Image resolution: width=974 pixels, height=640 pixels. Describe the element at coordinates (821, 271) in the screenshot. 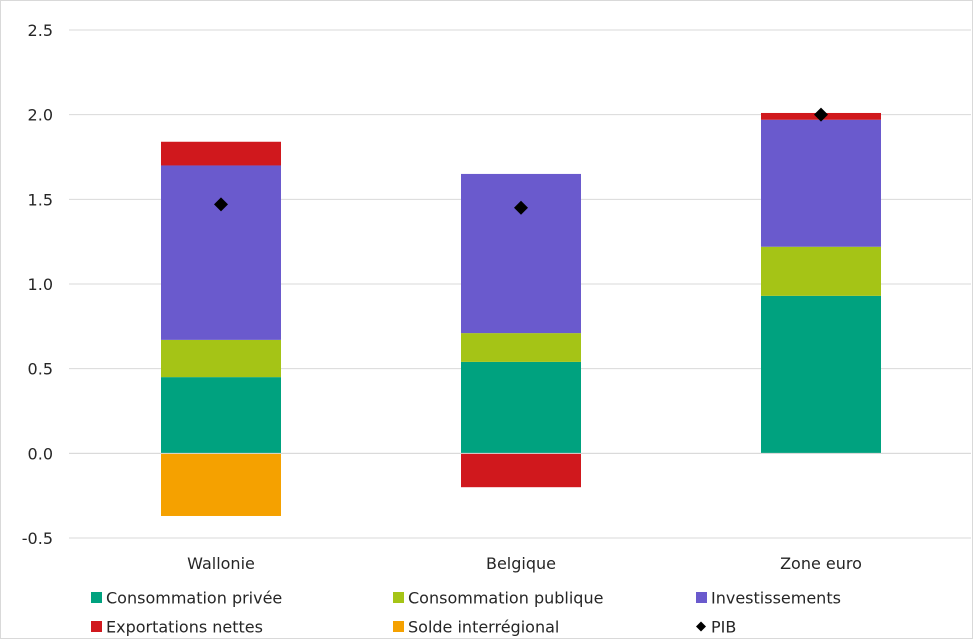

I see `bar-consommation-publique-zone-euro` at that location.